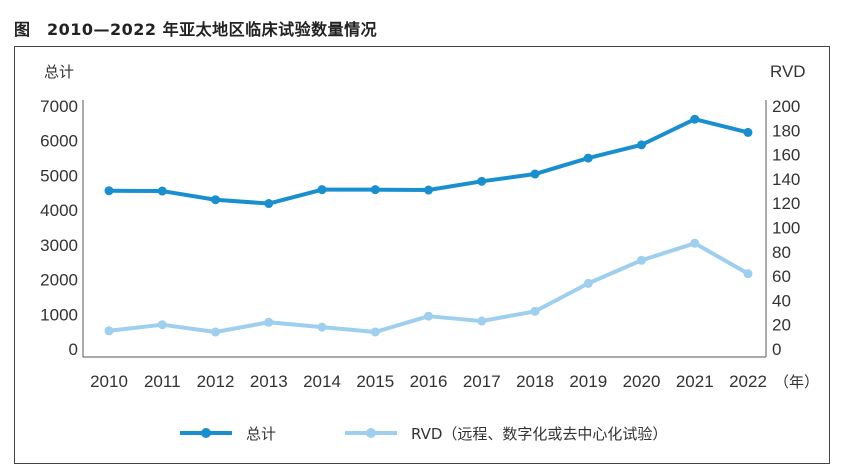 The image size is (846, 469). I want to click on right-tick-label: 200, so click(786, 106).